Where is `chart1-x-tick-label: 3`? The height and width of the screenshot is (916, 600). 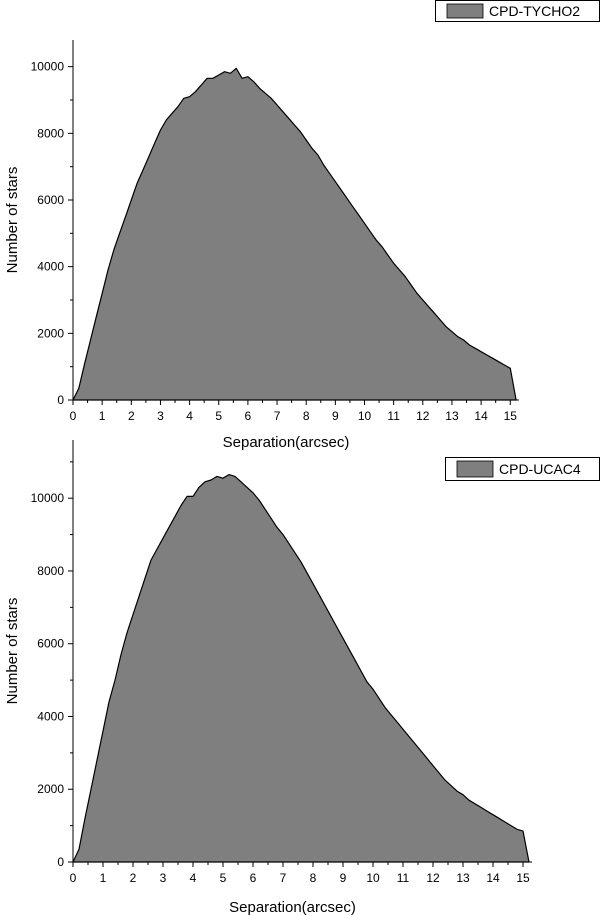
chart1-x-tick-label: 3 is located at coordinates (160, 416).